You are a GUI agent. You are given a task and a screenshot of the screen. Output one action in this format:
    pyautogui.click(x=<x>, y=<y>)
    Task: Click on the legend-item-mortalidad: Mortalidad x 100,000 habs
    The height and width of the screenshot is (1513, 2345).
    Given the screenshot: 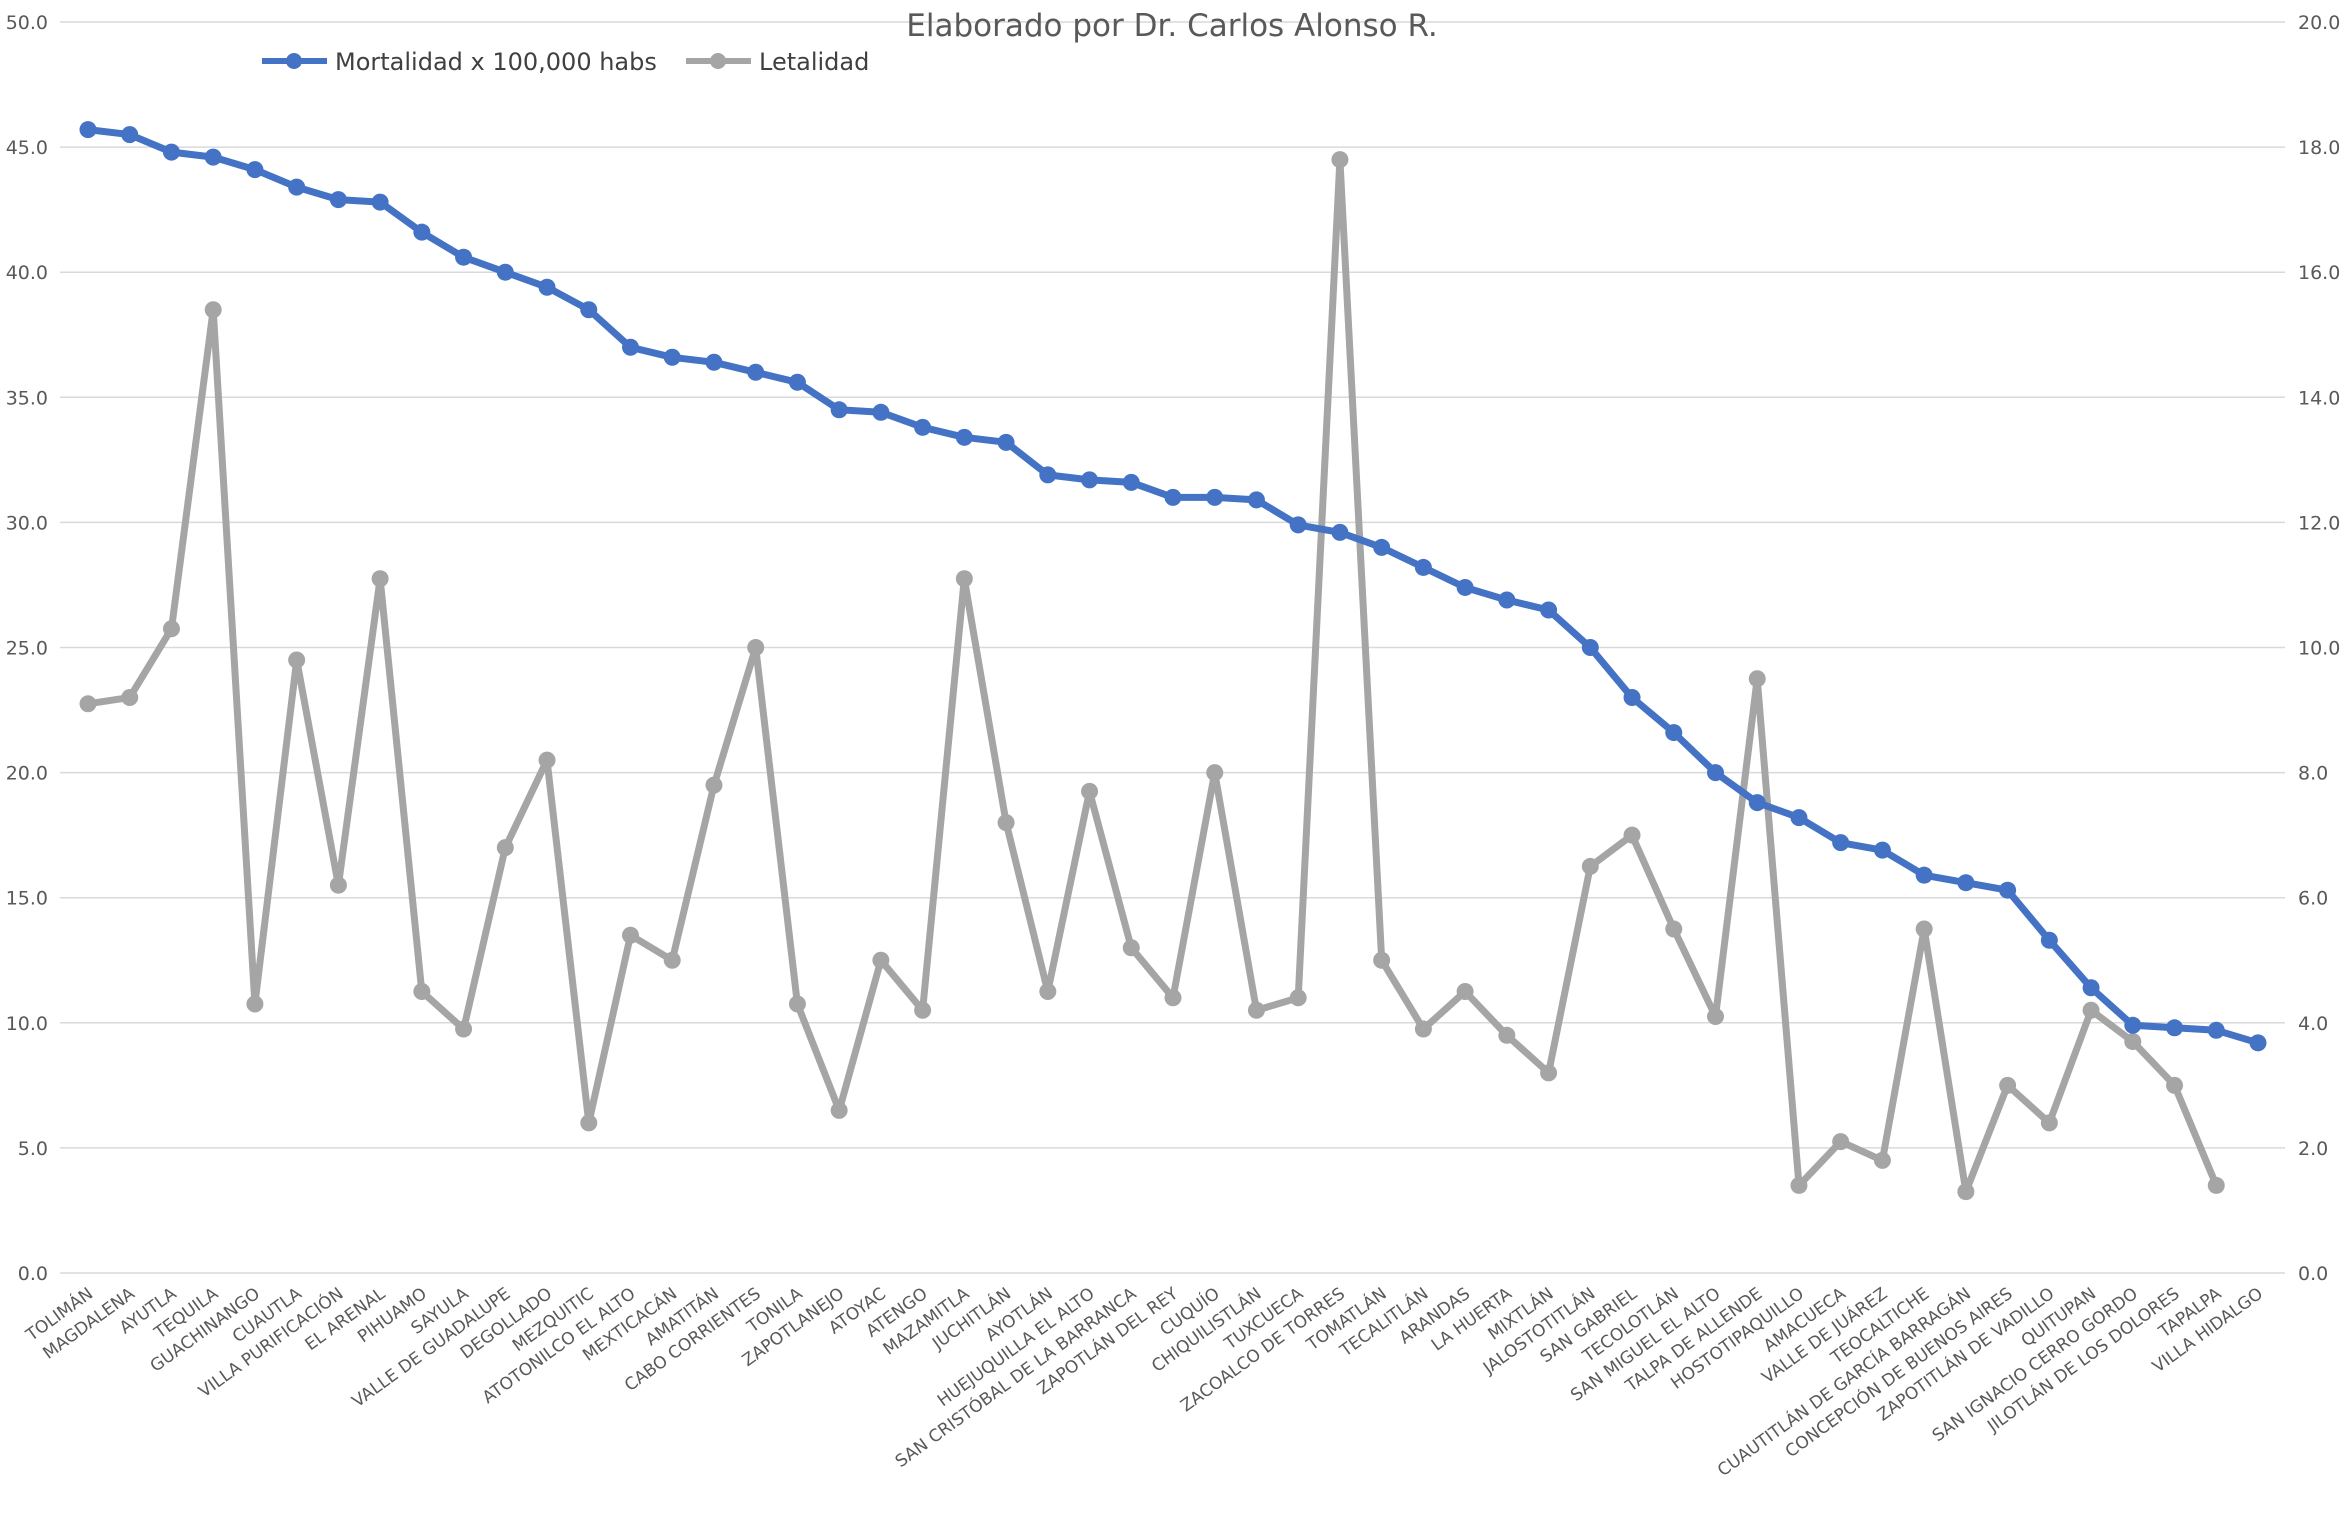 What is the action you would take?
    pyautogui.click(x=459, y=62)
    